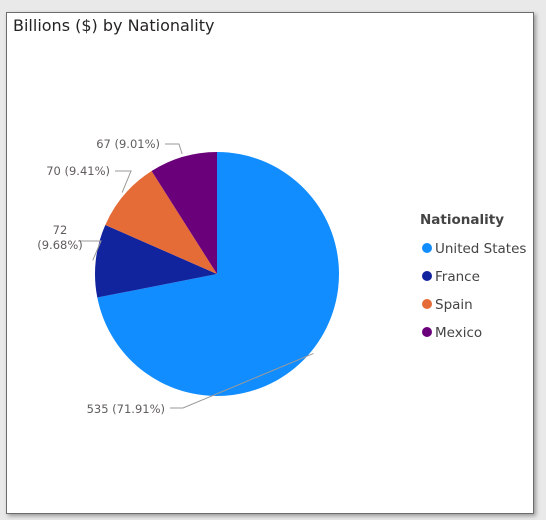 This screenshot has height=520, width=546. I want to click on data-label-united-states: 535 (71.91%), so click(126, 409).